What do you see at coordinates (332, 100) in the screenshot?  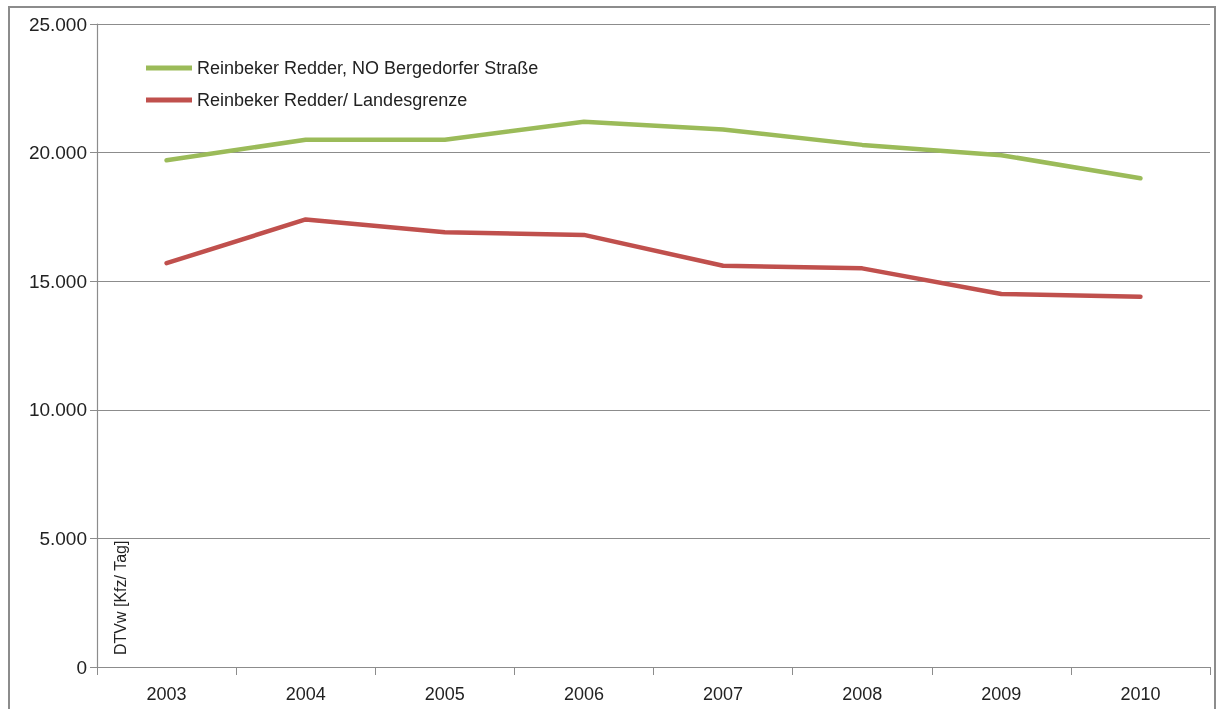 I see `legend-label: Reinbeker Redder/ Landesgrenze` at bounding box center [332, 100].